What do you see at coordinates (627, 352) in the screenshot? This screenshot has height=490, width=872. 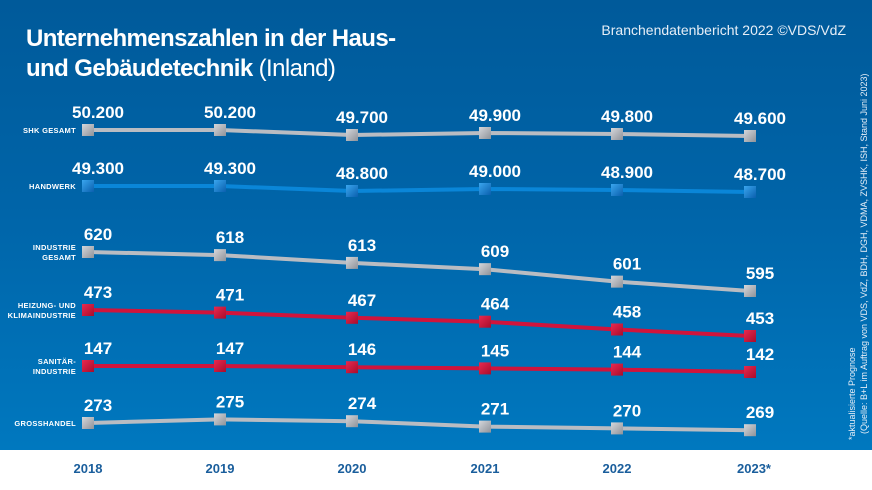 I see `data-label: 144` at bounding box center [627, 352].